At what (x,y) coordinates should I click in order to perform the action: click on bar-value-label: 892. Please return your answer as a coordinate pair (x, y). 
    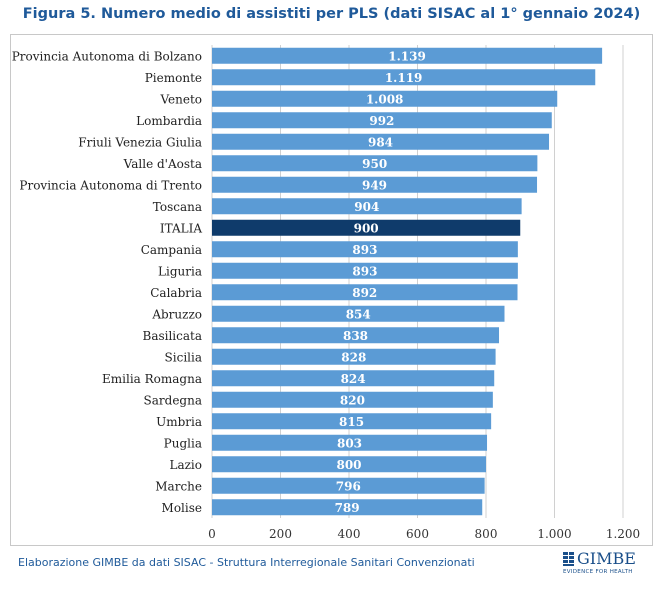
    Looking at the image, I should click on (364, 293).